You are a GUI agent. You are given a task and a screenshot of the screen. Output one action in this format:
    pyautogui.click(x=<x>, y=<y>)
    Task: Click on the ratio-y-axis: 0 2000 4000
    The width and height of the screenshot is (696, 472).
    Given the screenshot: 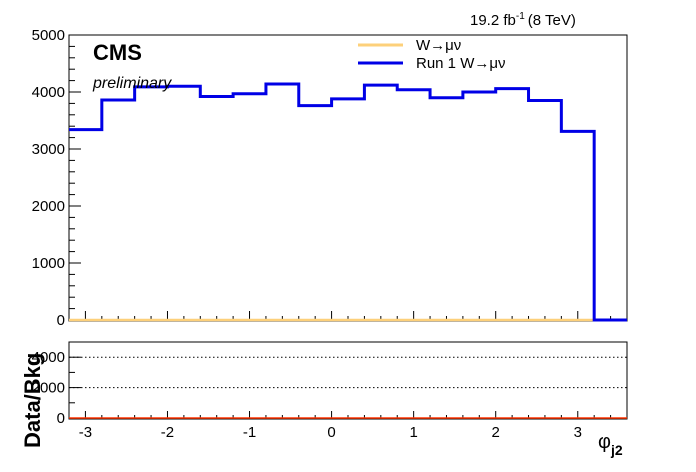 What is the action you would take?
    pyautogui.click(x=56, y=388)
    